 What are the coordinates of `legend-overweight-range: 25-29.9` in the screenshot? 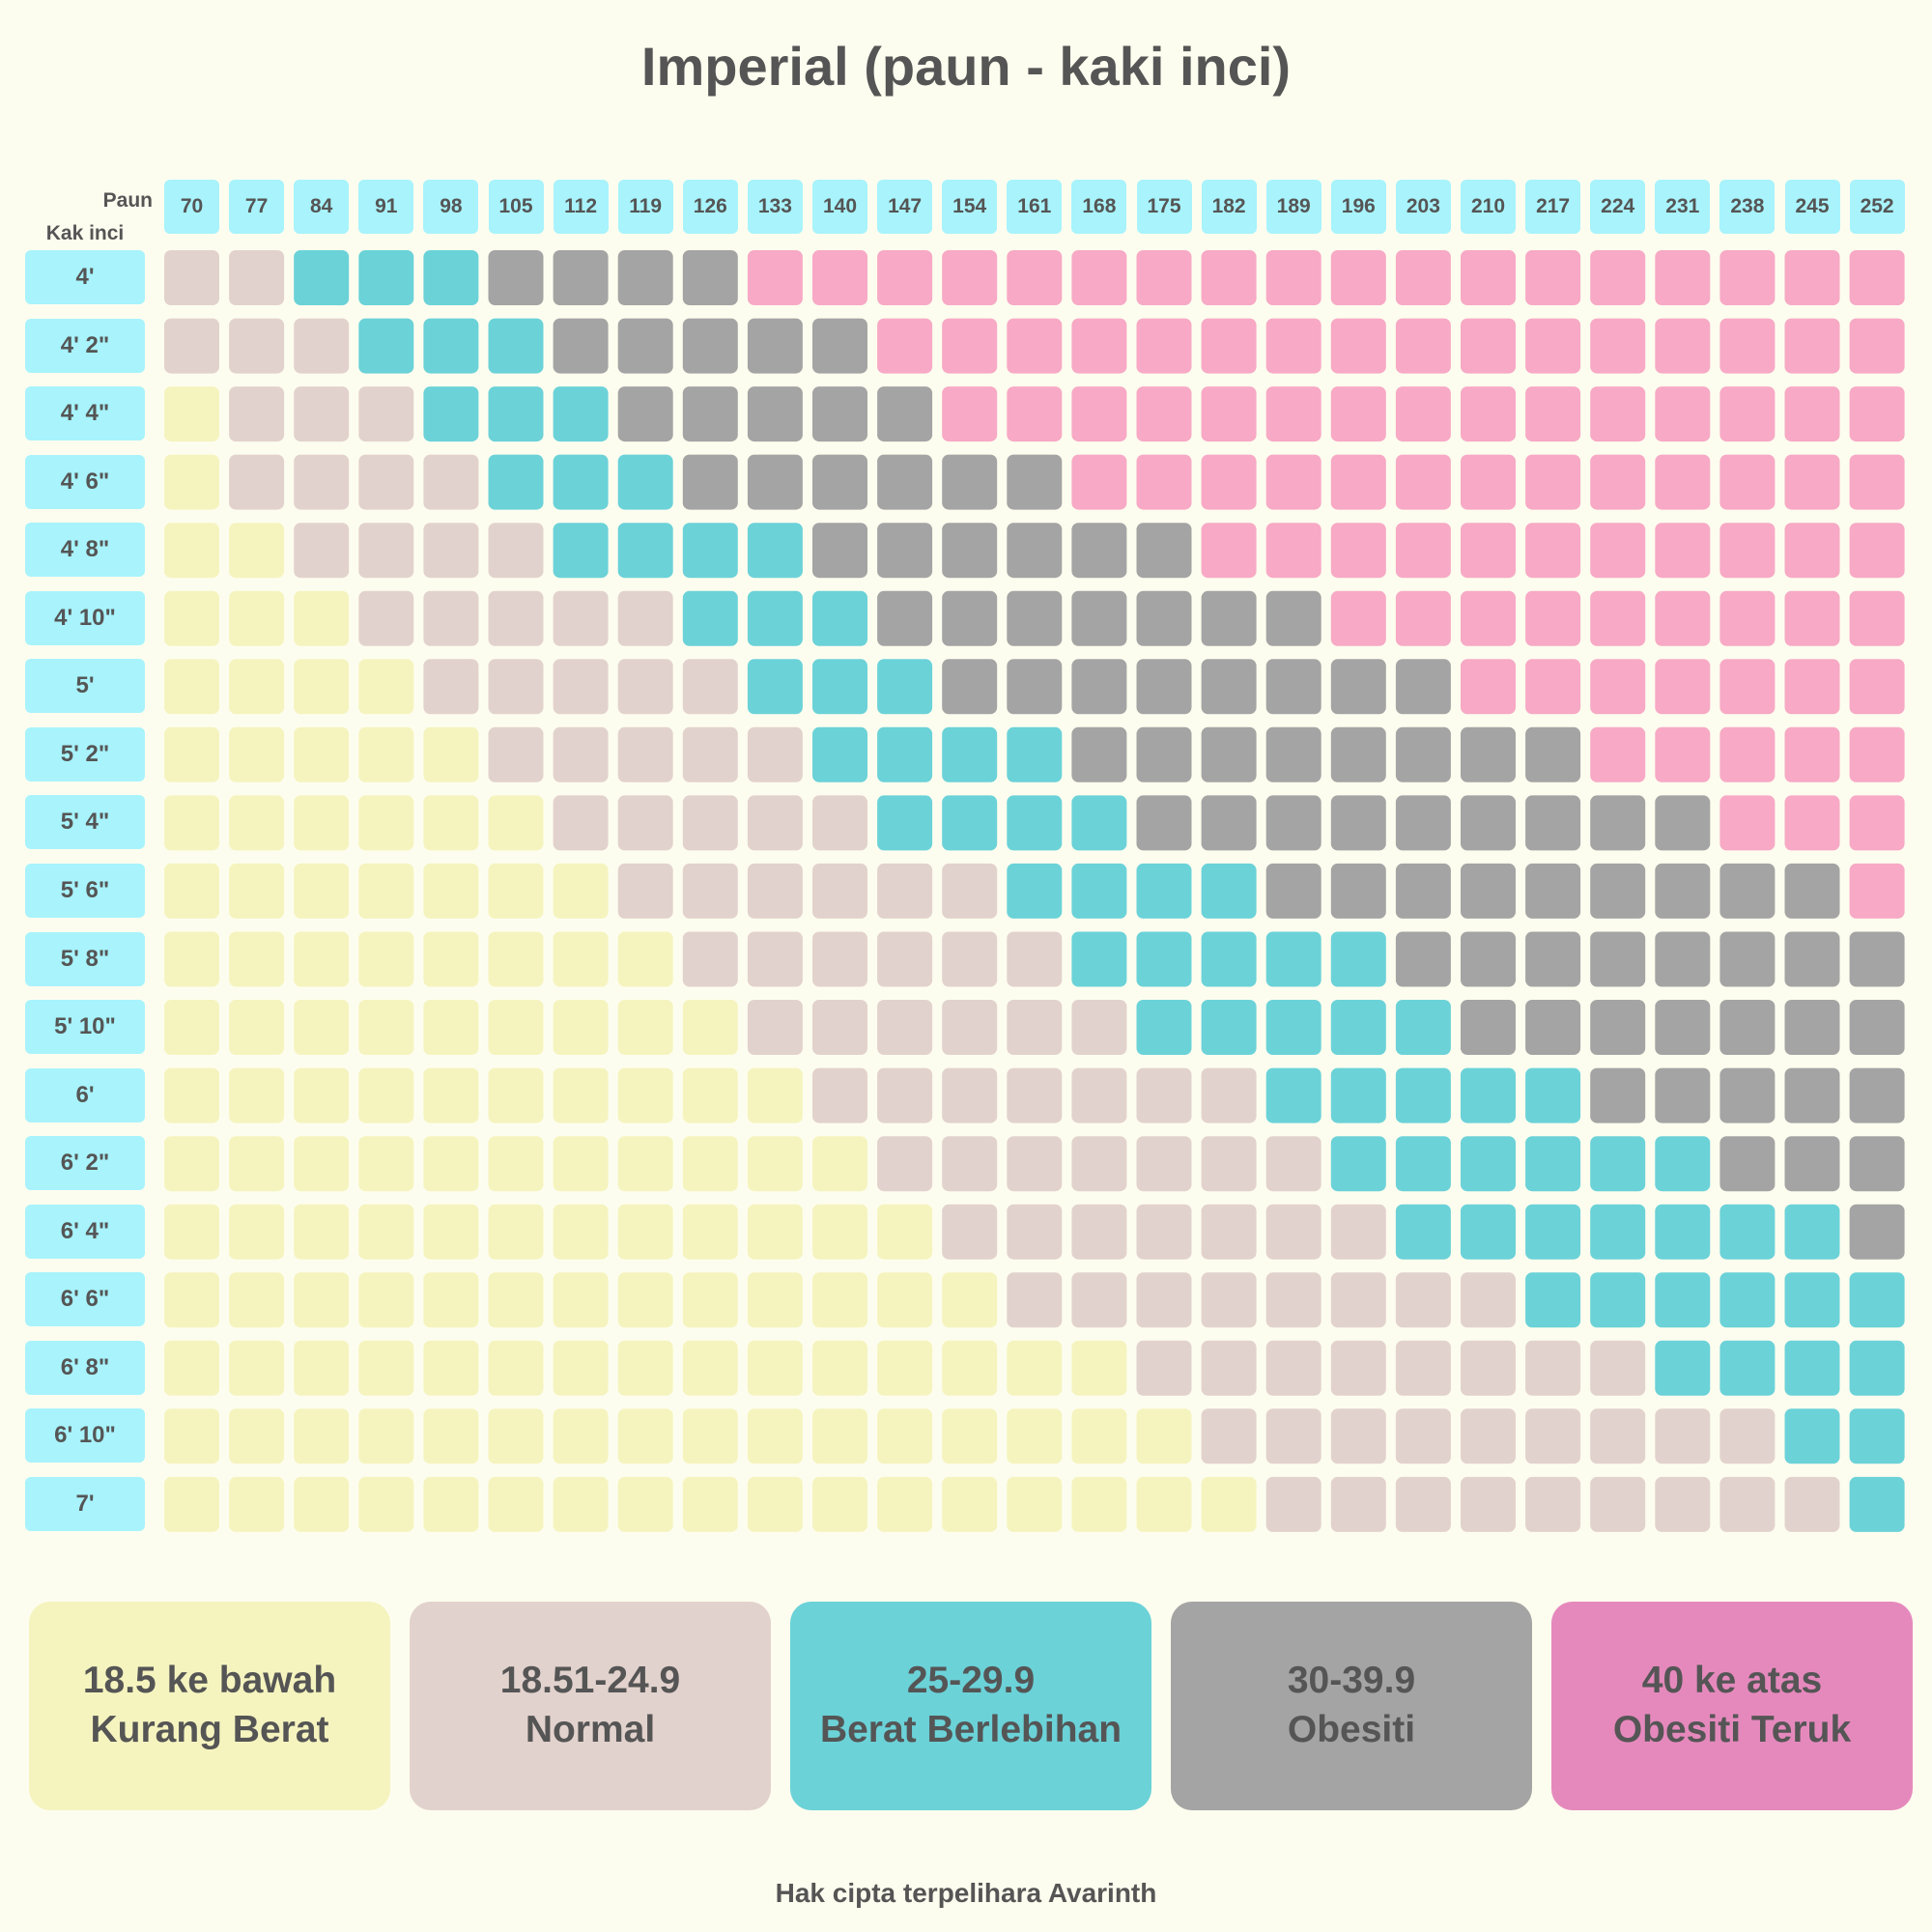 It's located at (971, 1681).